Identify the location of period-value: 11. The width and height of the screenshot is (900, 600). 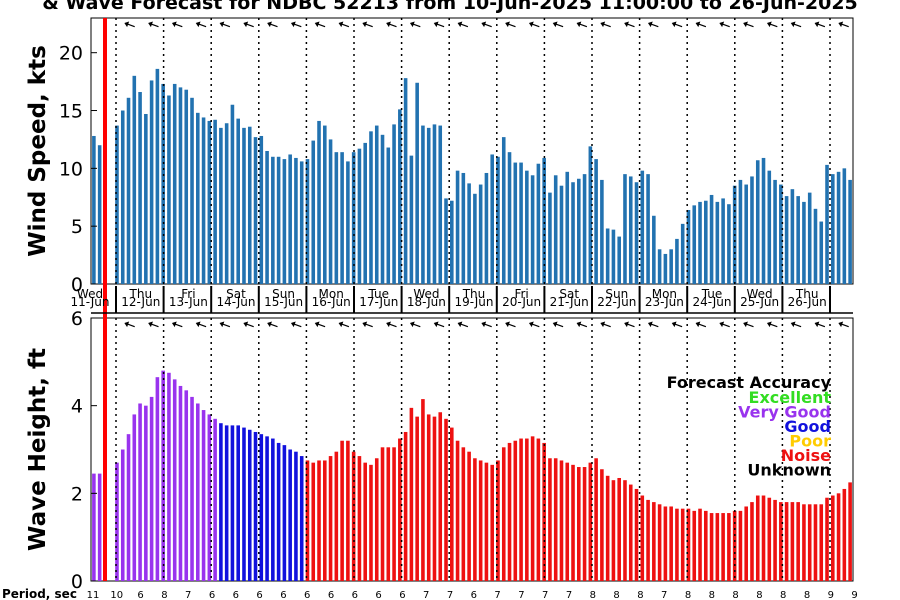
(93, 595).